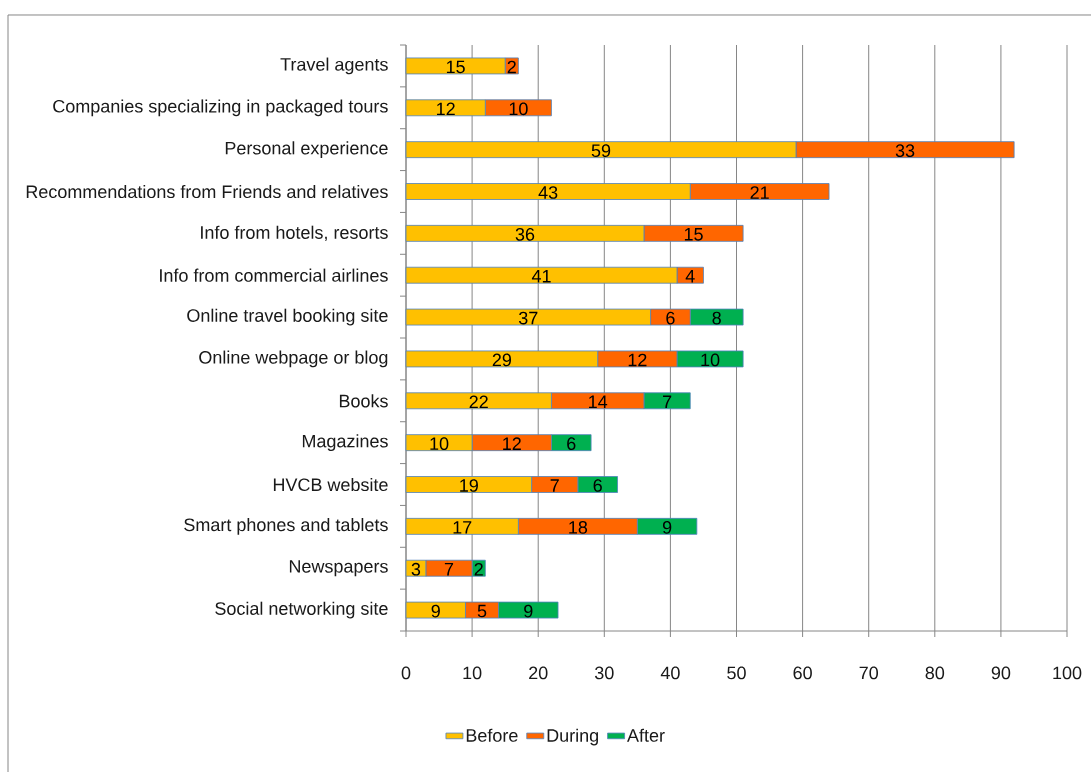 This screenshot has height=772, width=1091. What do you see at coordinates (306, 150) in the screenshot?
I see `y-tick-label: Personal experience` at bounding box center [306, 150].